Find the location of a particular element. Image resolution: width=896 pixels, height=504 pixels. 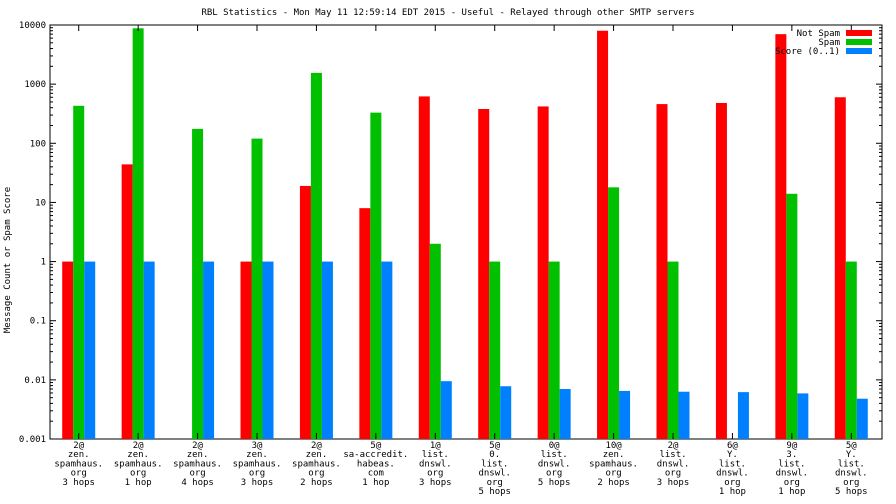

y-tick-label: 0.1 is located at coordinates (38, 322).